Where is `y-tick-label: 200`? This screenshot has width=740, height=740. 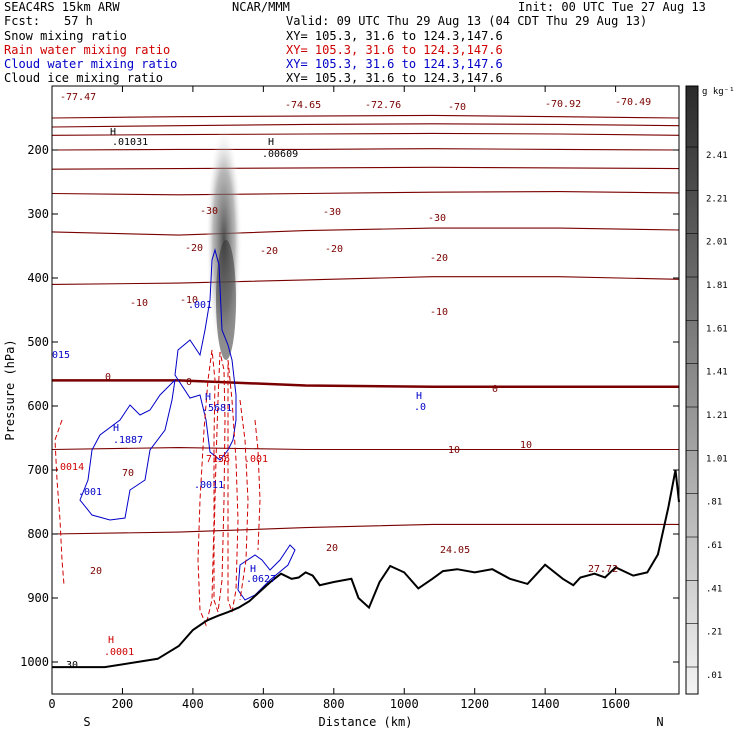
y-tick-label: 200 is located at coordinates (38, 150).